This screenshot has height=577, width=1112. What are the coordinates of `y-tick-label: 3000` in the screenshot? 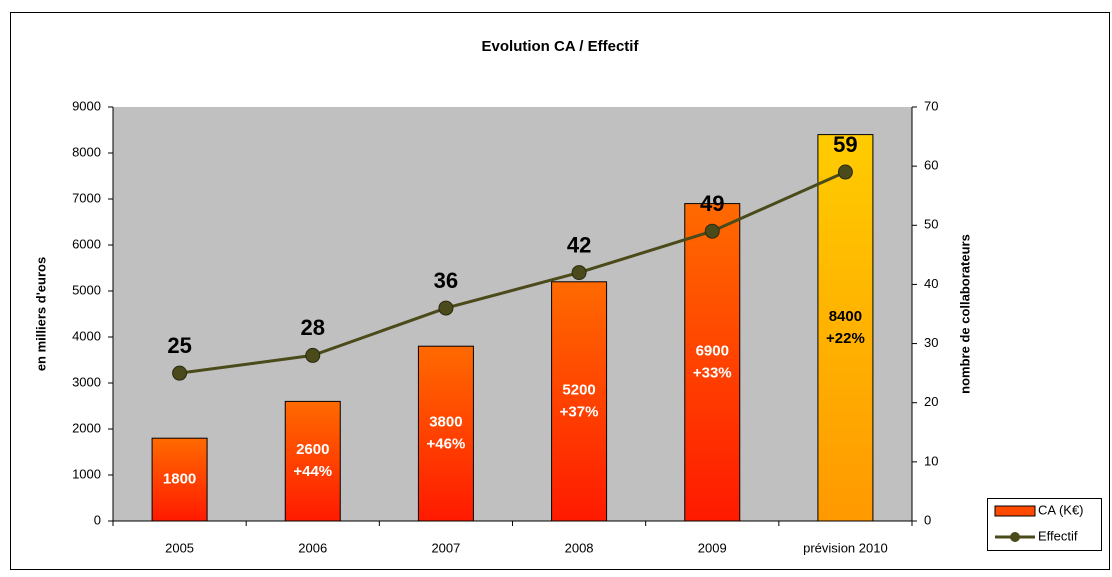 It's located at (86, 381).